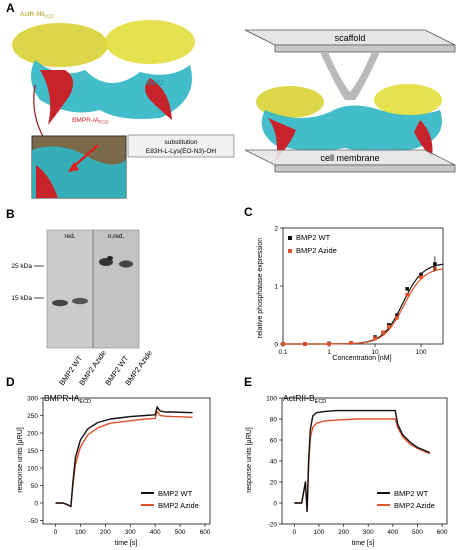 The height and width of the screenshot is (550, 463). Describe the element at coordinates (150, 42) in the screenshot. I see `actr-domain-right` at that location.